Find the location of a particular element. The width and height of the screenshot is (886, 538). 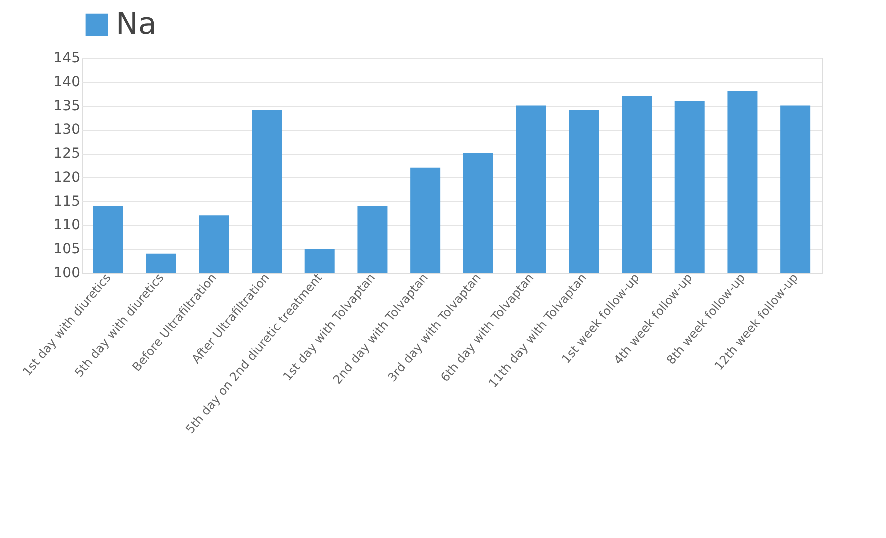

y-tick-label: 145 is located at coordinates (67, 58).